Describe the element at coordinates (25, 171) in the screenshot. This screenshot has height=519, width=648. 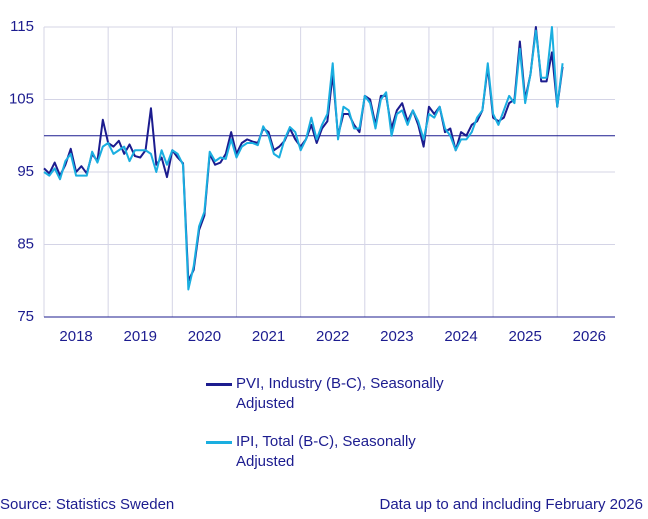
I see `y-tick-label: 95` at that location.